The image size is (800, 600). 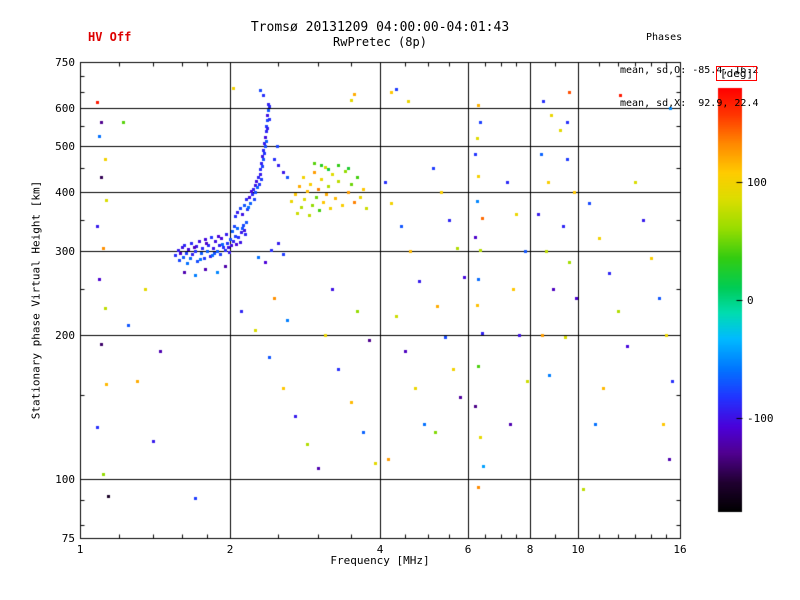 I want to click on phase-stats-o-mode: mean, sd,O: -85.4, 16.2, so click(x=689, y=70).